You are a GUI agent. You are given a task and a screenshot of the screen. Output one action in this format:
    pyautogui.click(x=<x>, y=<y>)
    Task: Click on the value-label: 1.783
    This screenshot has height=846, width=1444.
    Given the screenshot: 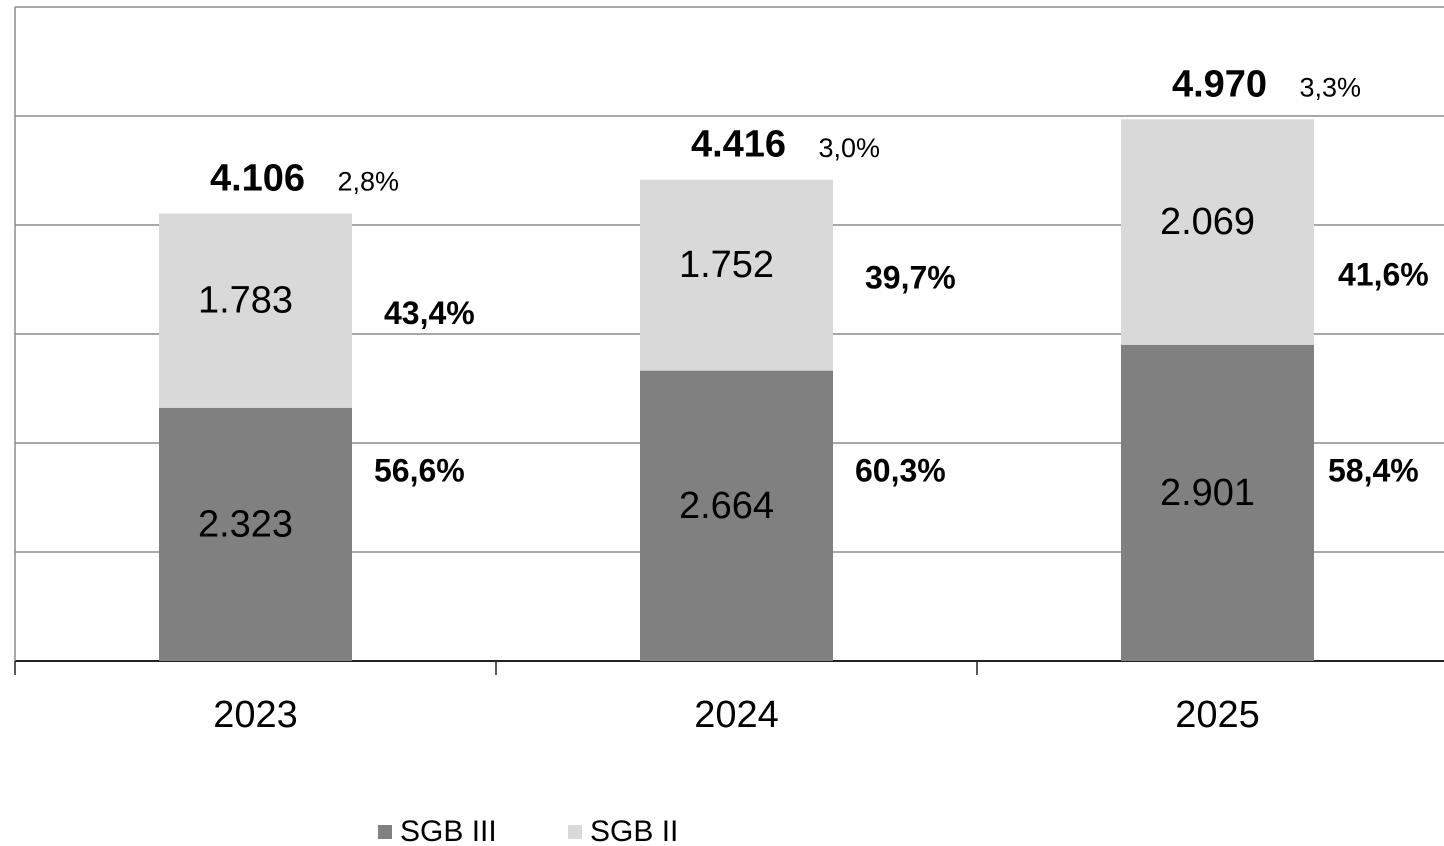 What is the action you would take?
    pyautogui.click(x=245, y=301)
    